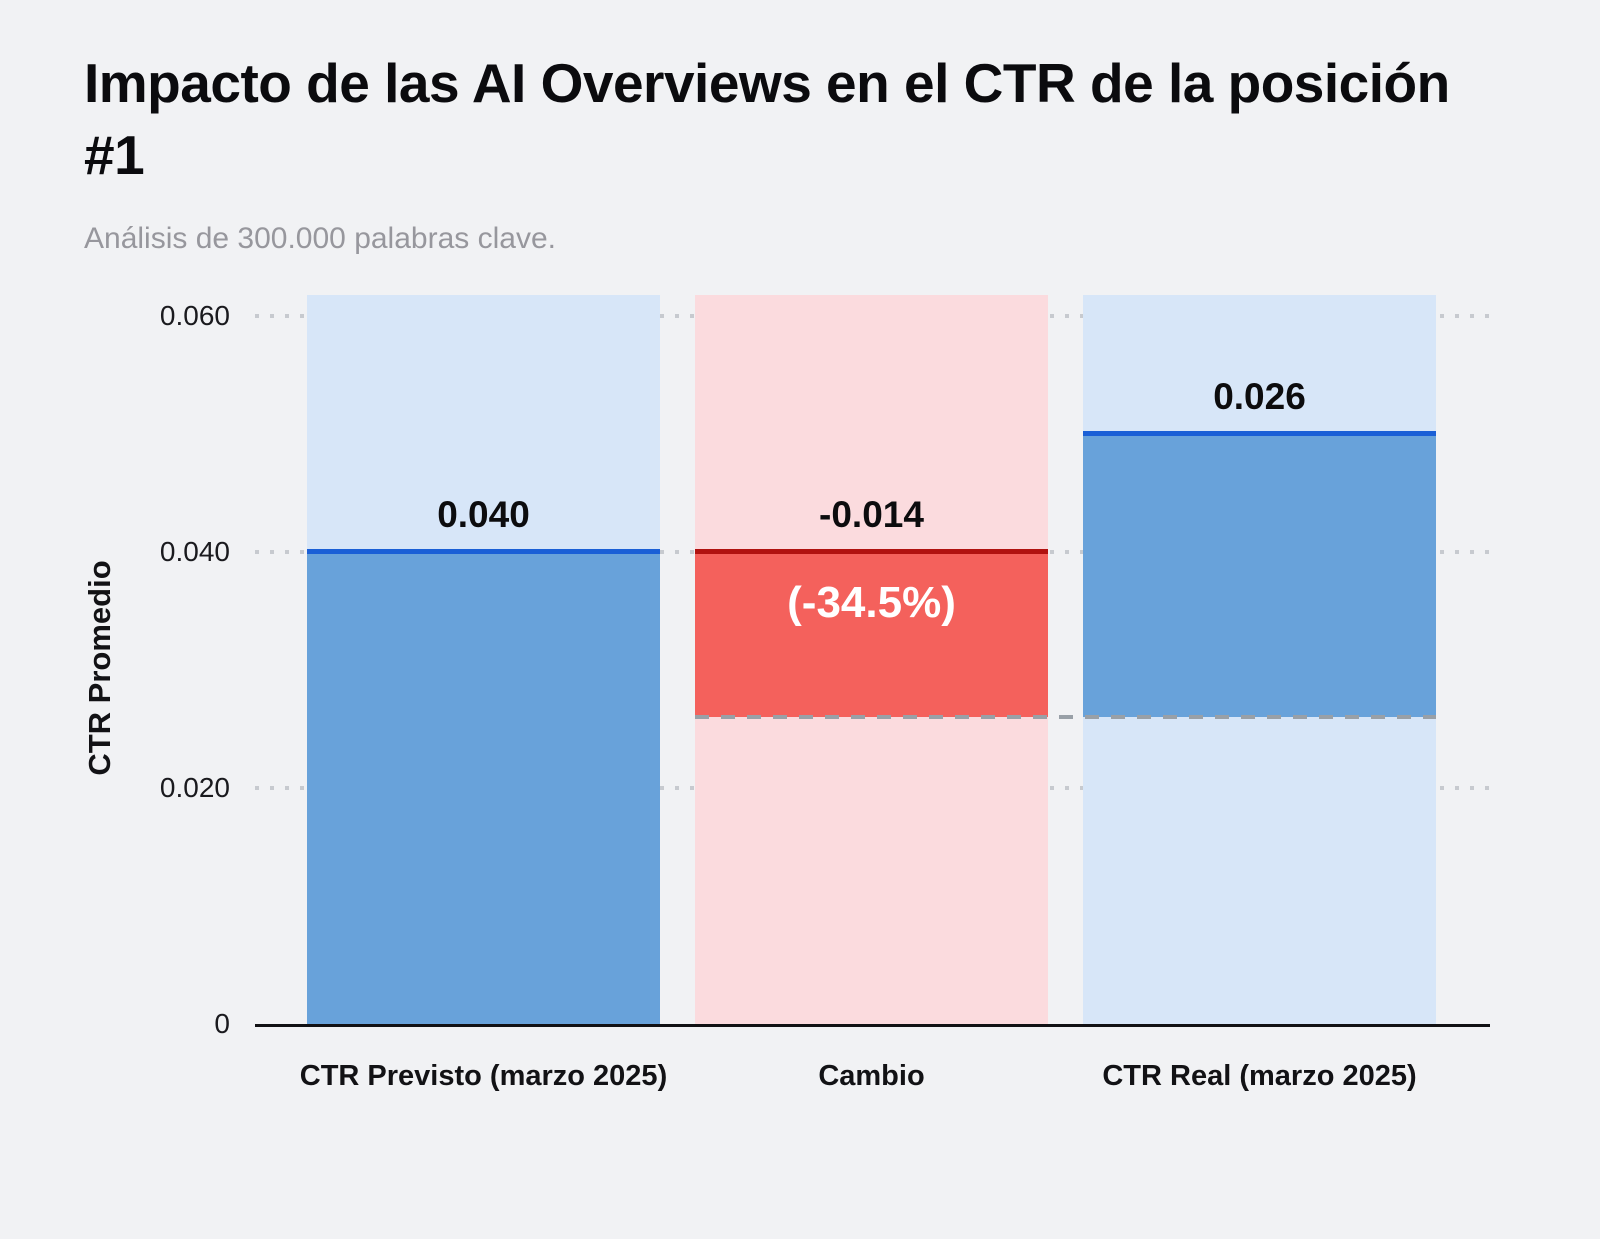  I want to click on y-tick-label: 0, so click(222, 1023).